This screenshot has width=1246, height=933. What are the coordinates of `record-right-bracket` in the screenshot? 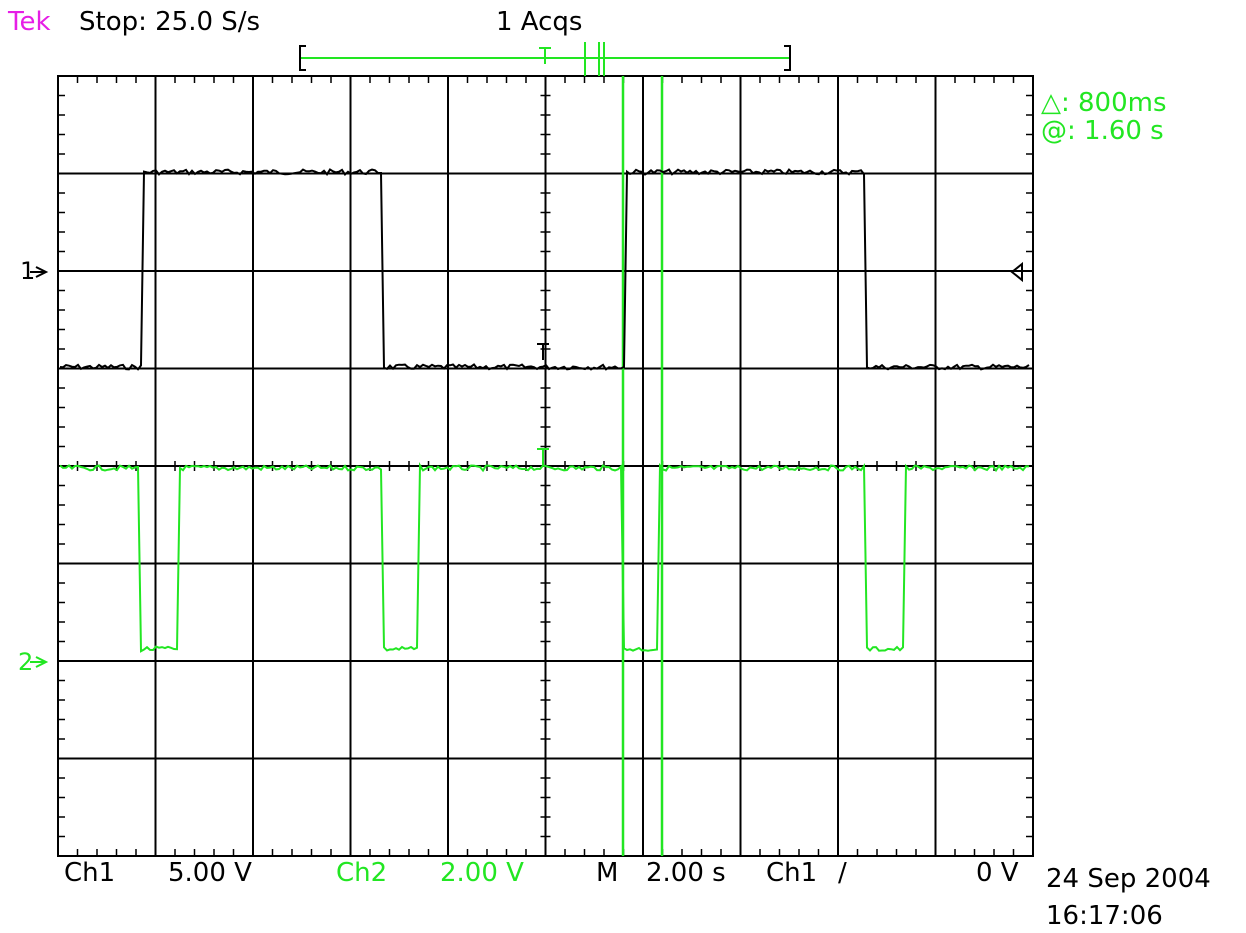 It's located at (787, 58).